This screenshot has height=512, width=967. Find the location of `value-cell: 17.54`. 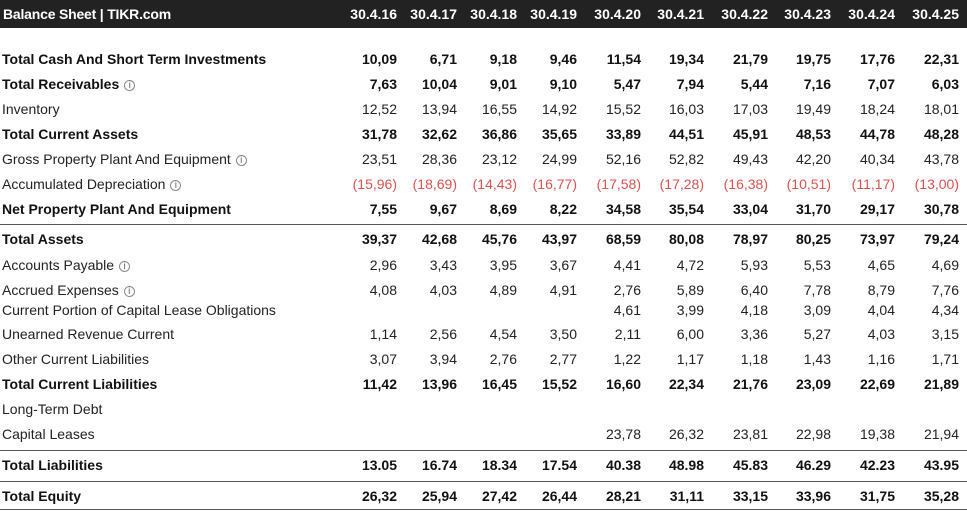

value-cell: 17.54 is located at coordinates (559, 465).